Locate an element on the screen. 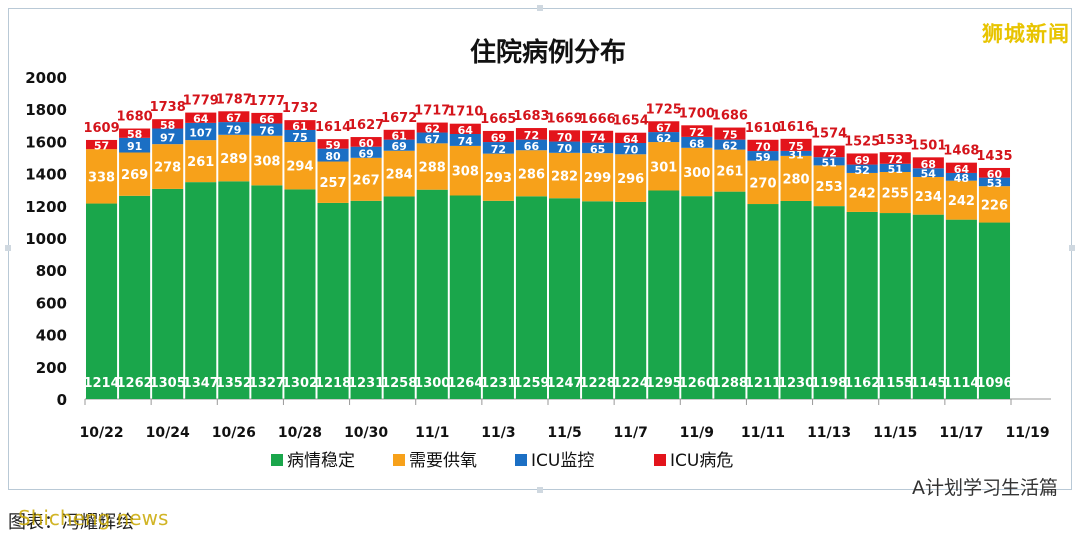 The image size is (1080, 540). x-tick-label: 10/26 is located at coordinates (234, 433).